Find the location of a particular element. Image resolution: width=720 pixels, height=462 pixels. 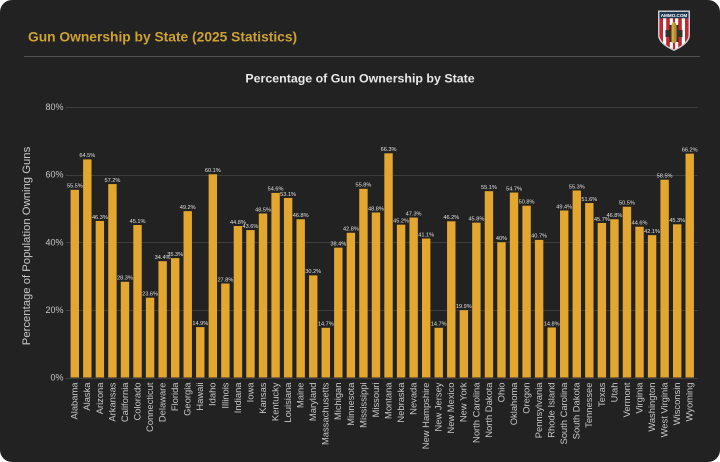

svg-text: 40.7% is located at coordinates (539, 237).